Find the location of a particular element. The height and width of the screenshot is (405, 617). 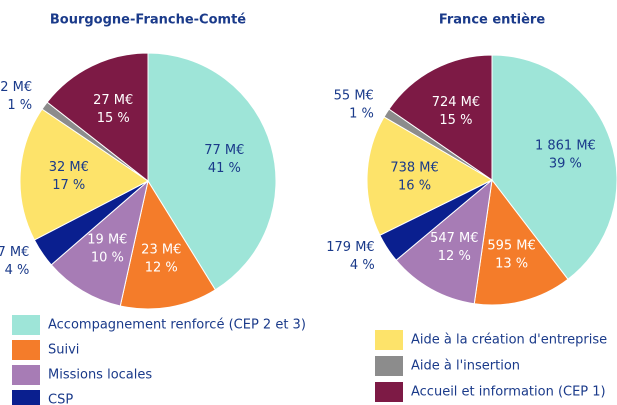

legend-label: Accueil et information (CEP 1) is located at coordinates (508, 392).